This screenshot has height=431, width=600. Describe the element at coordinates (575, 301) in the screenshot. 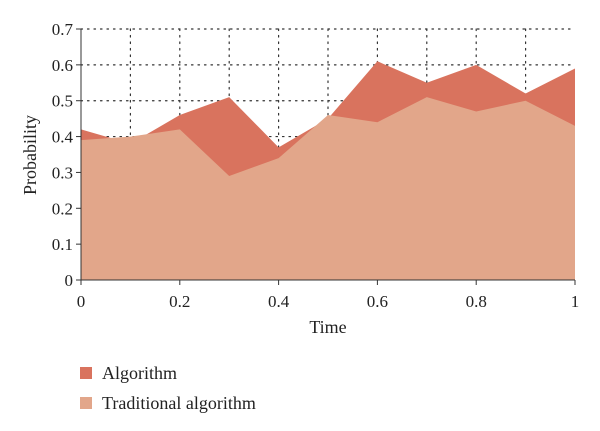

I see `x-tick-label: 1` at that location.